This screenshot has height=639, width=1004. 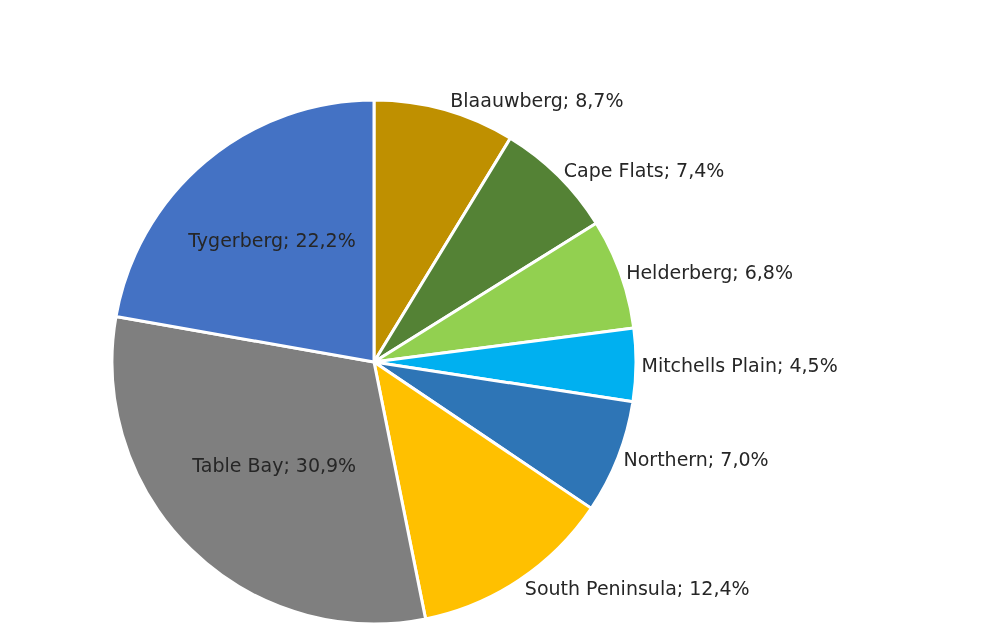 What do you see at coordinates (271, 239) in the screenshot?
I see `slice-label: Tygerberg; 22,2%` at bounding box center [271, 239].